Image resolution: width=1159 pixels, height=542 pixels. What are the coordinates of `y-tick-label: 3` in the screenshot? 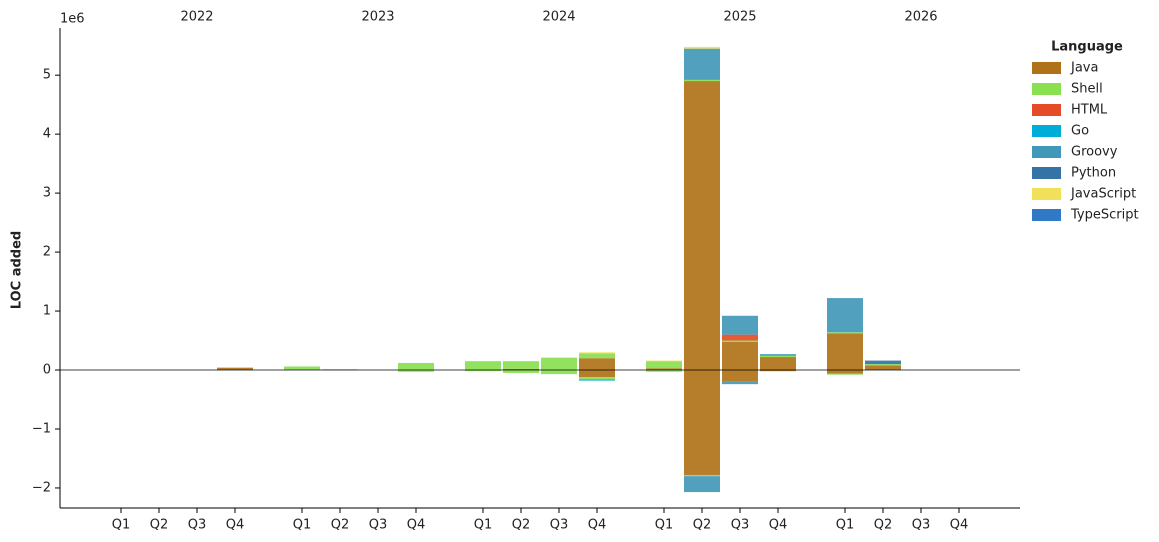 It's located at (47, 193).